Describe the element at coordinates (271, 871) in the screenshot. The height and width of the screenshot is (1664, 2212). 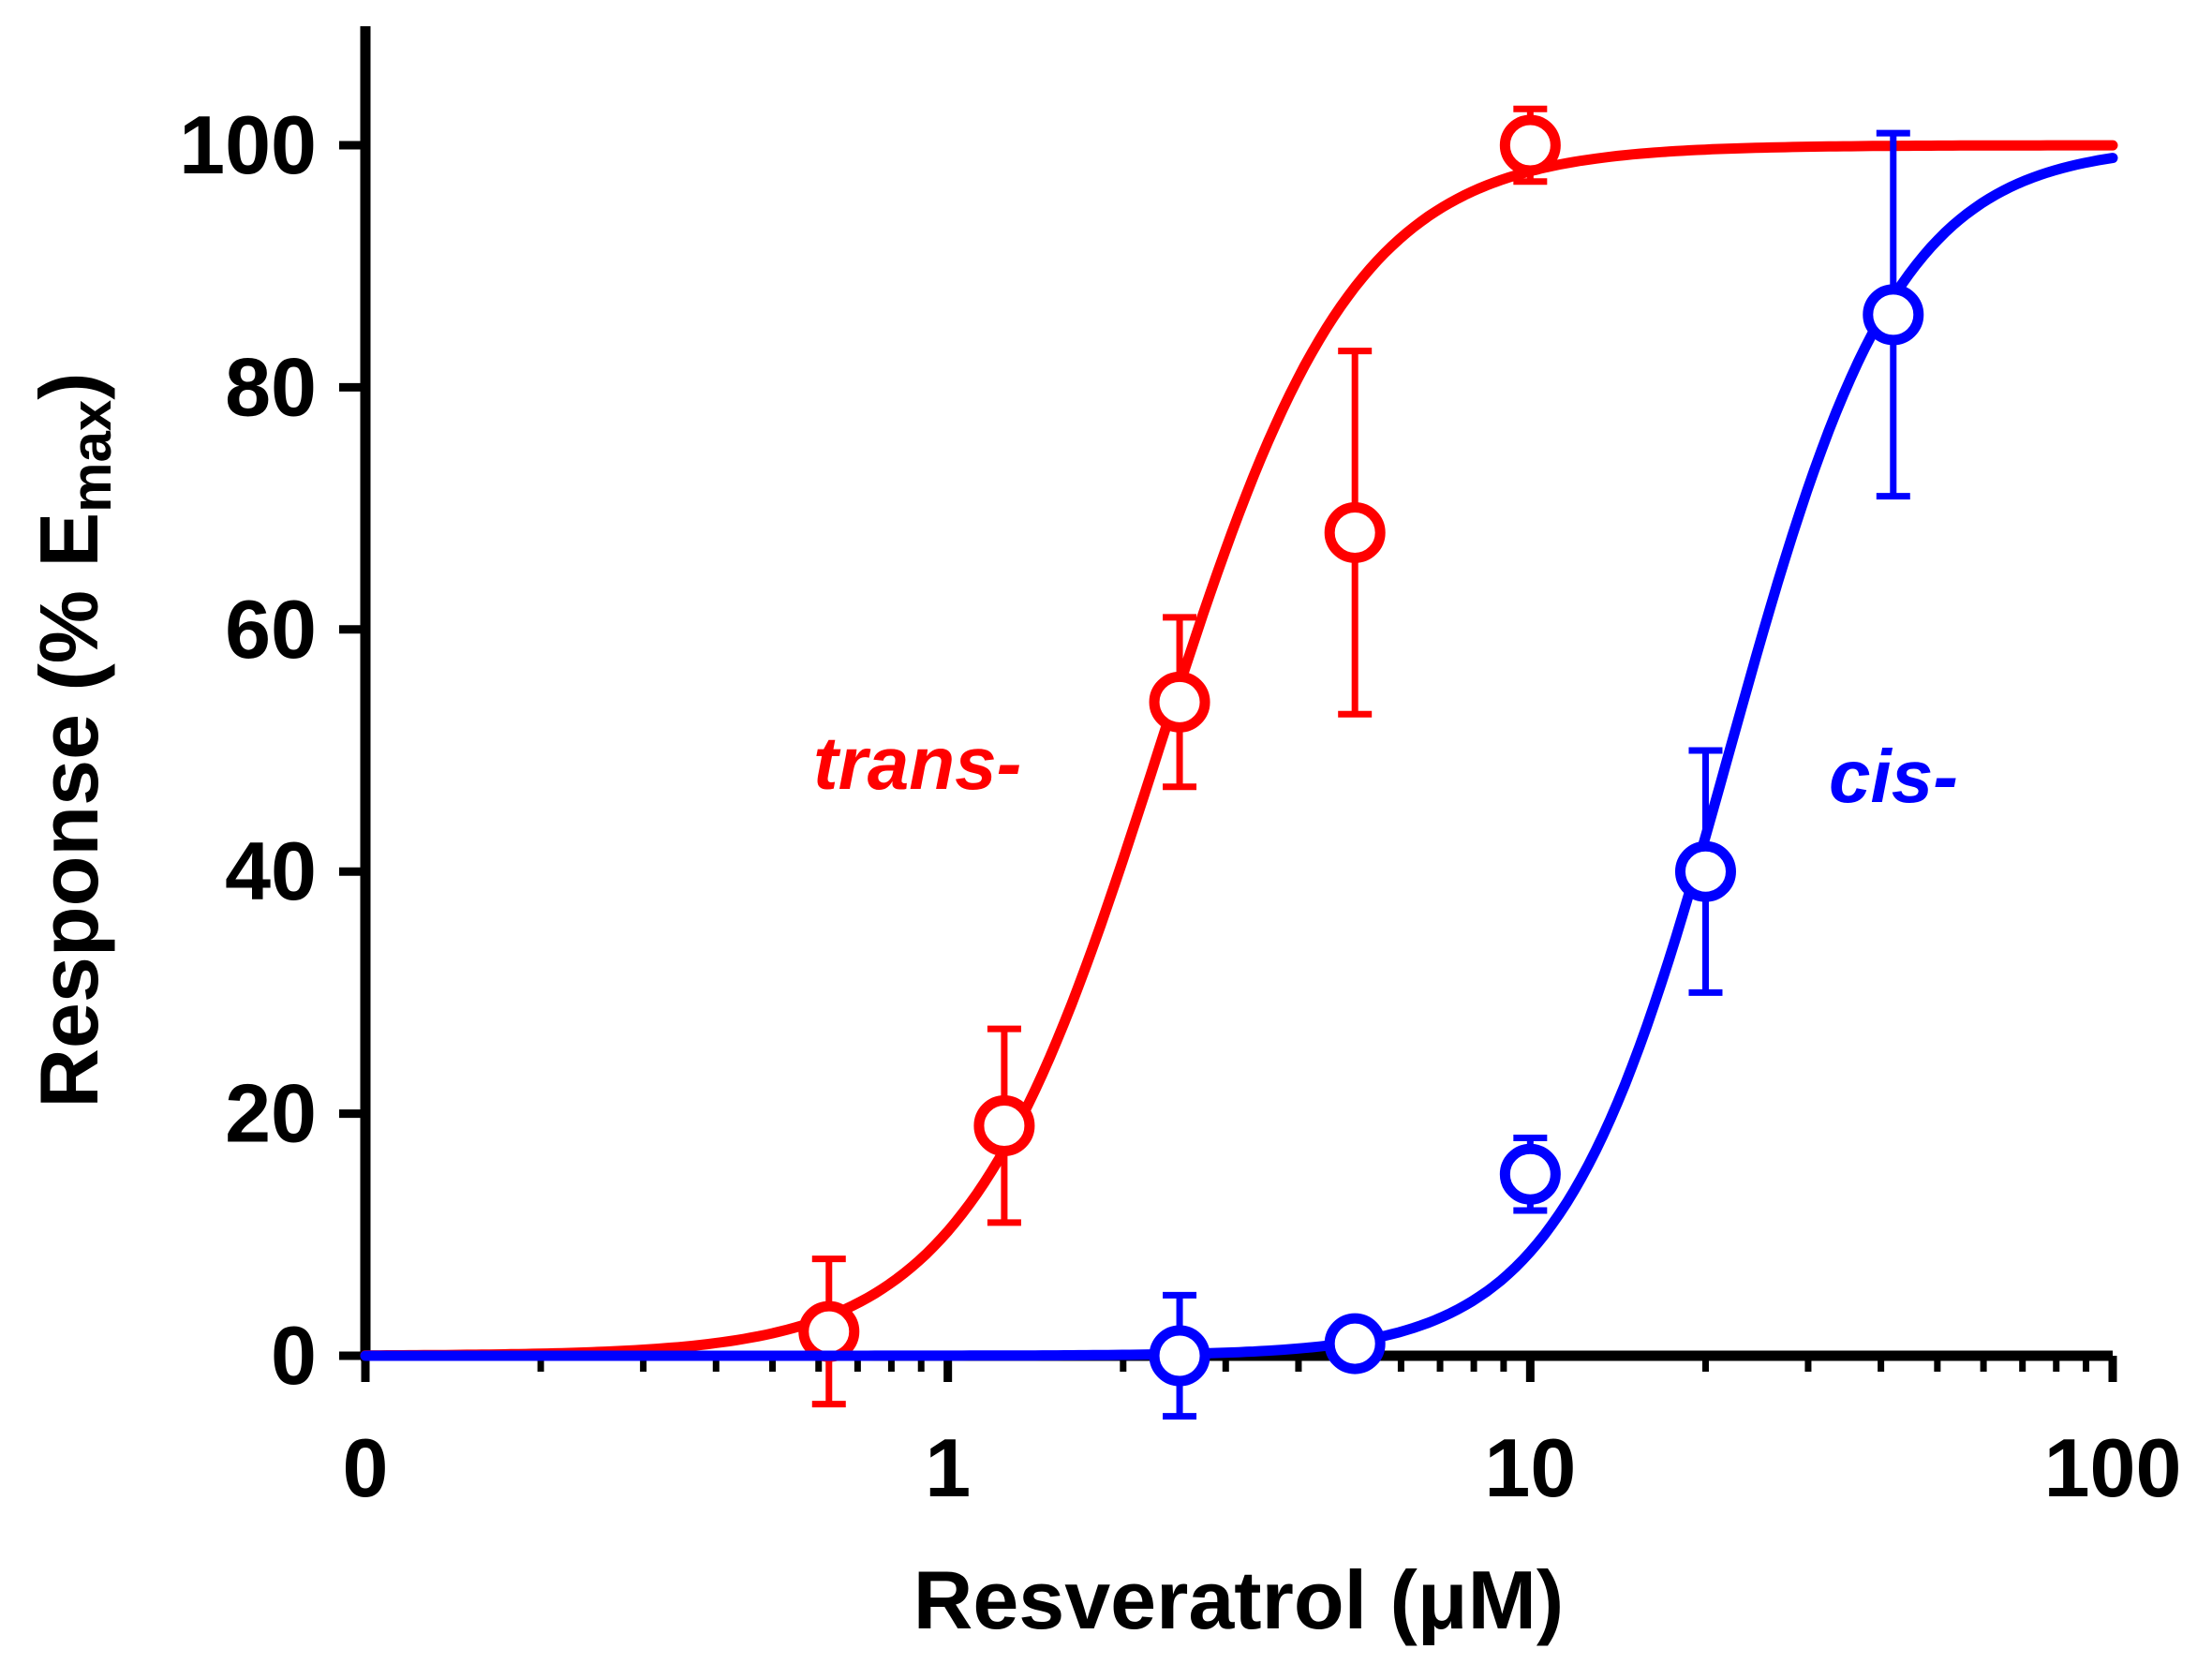
I see `y-tick-label-40: 40` at that location.